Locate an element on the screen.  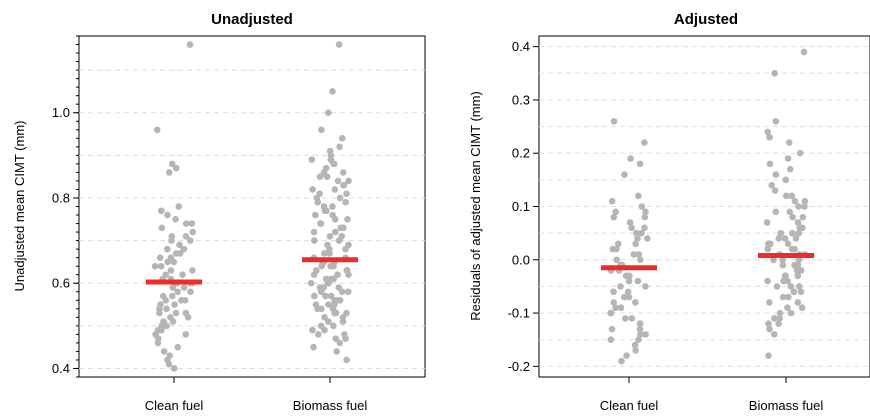
y-tick-label: 0.3 is located at coordinates (521, 99).